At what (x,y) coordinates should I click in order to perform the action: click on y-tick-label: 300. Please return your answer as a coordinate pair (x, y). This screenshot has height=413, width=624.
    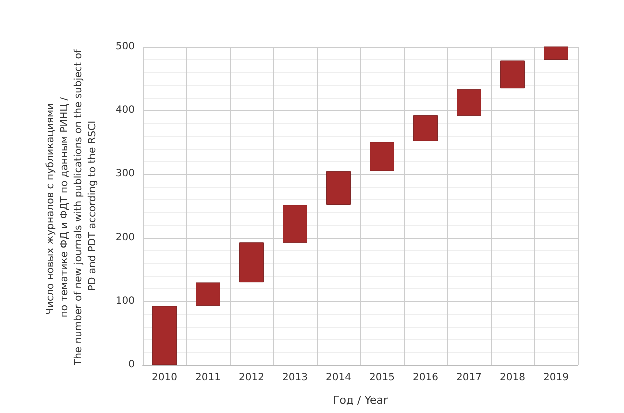
    Looking at the image, I should click on (125, 174).